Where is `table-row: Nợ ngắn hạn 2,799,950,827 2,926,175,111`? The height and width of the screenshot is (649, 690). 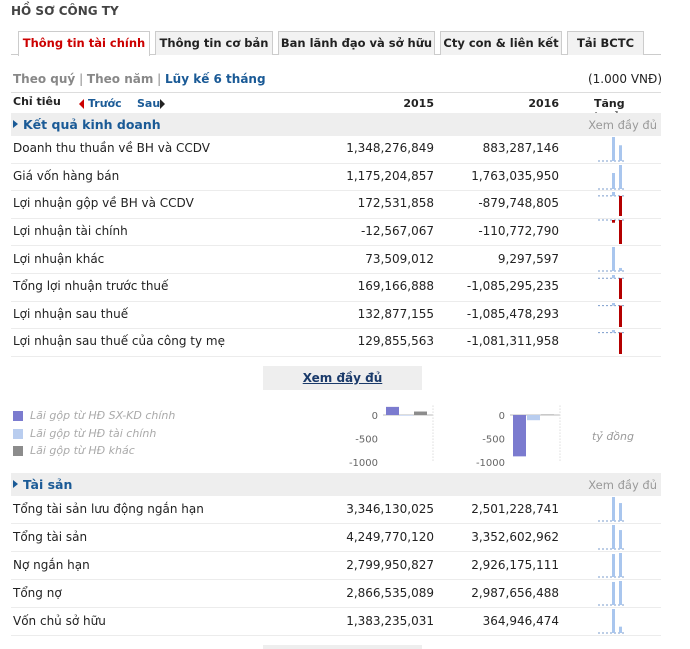 table-row: Nợ ngắn hạn 2,799,950,827 2,926,175,111 is located at coordinates (336, 566).